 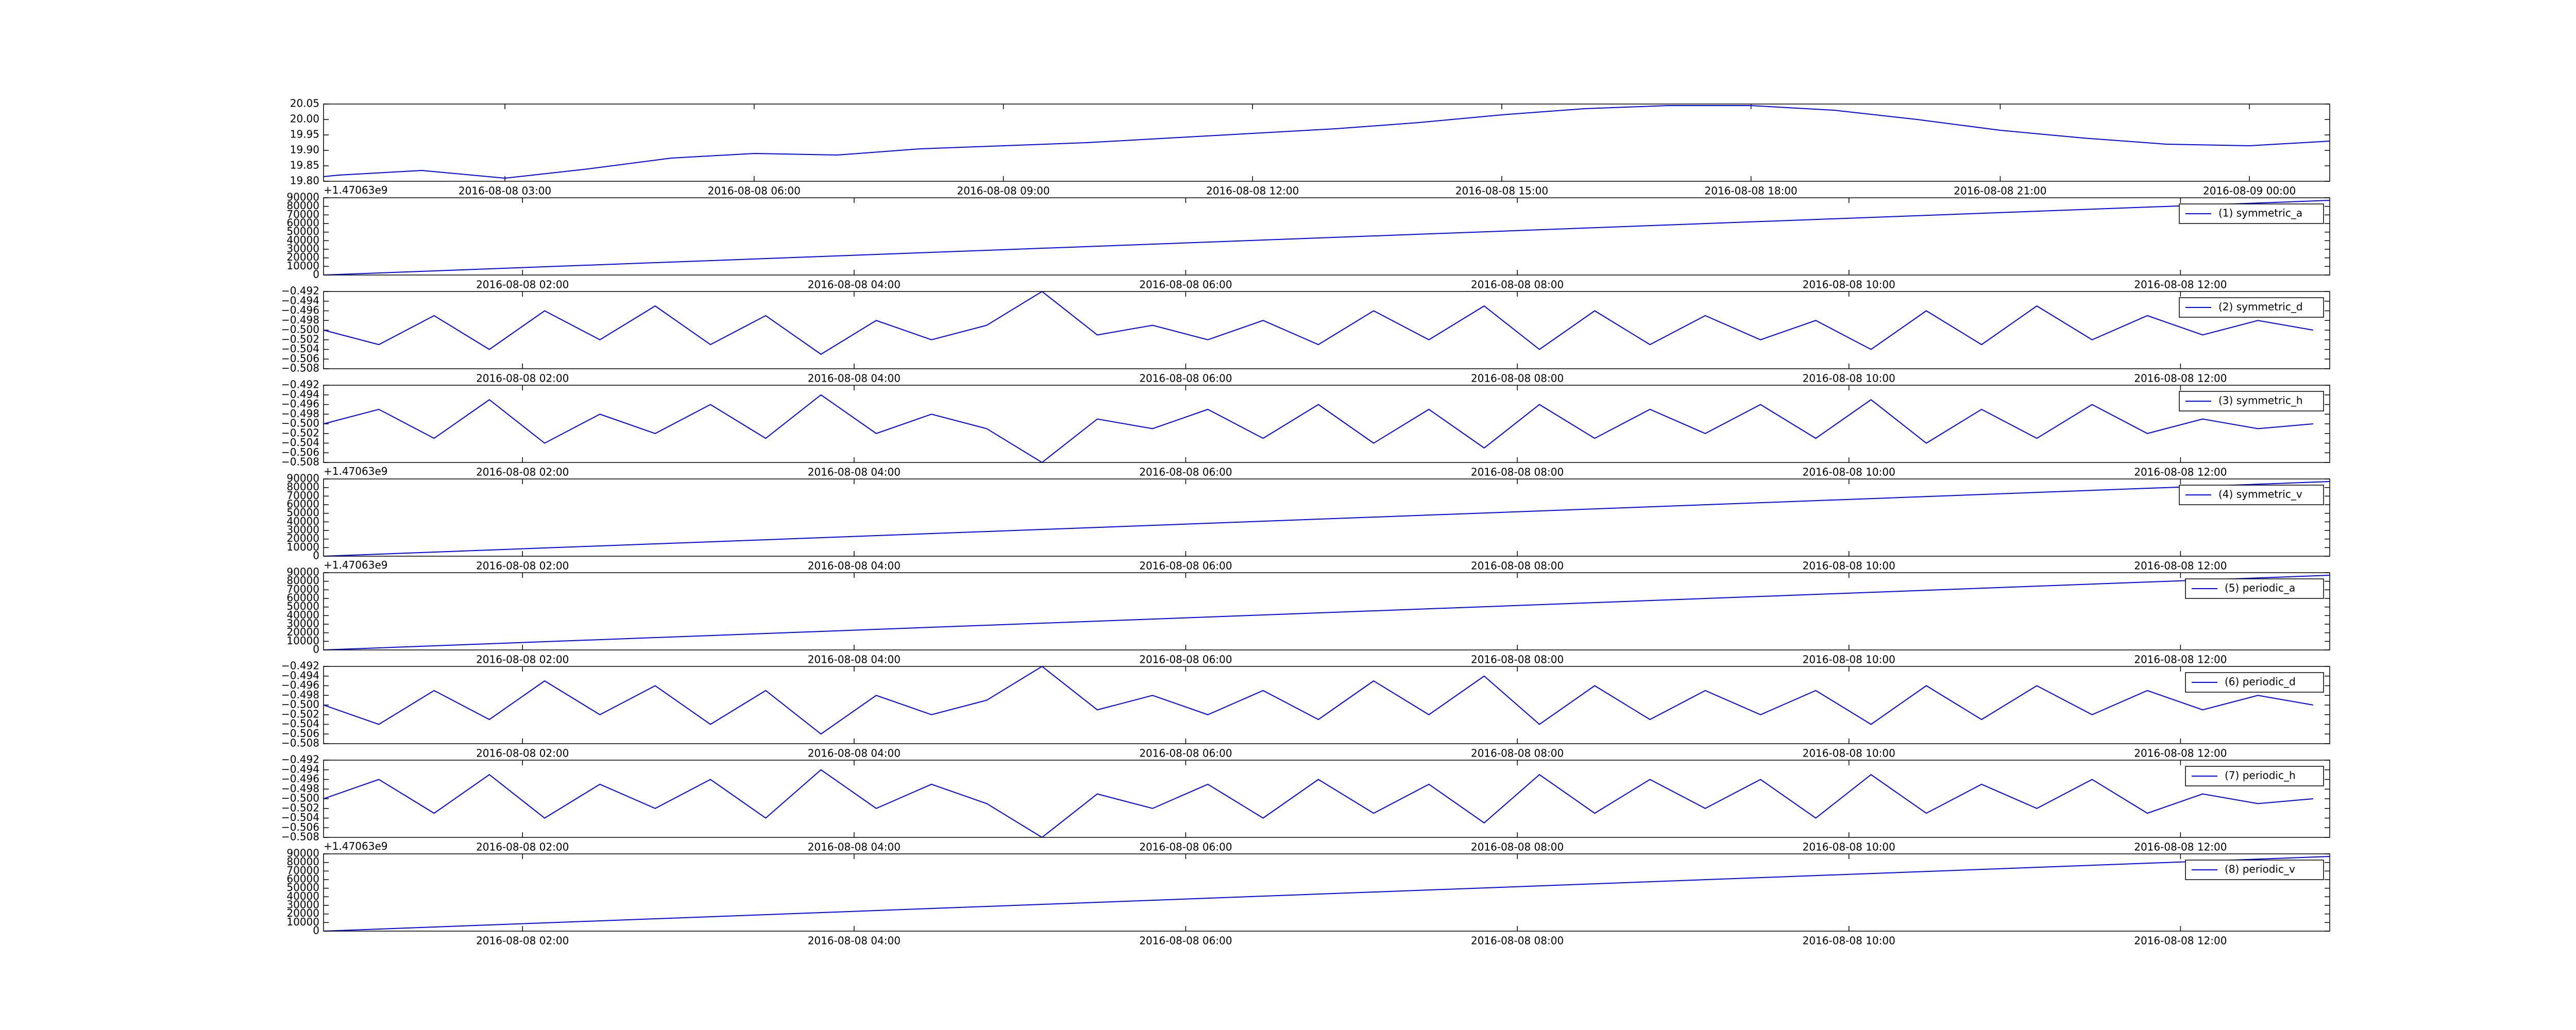 What do you see at coordinates (2249, 191) in the screenshot?
I see `x-tick-label: 2016-08-09 00:00` at bounding box center [2249, 191].